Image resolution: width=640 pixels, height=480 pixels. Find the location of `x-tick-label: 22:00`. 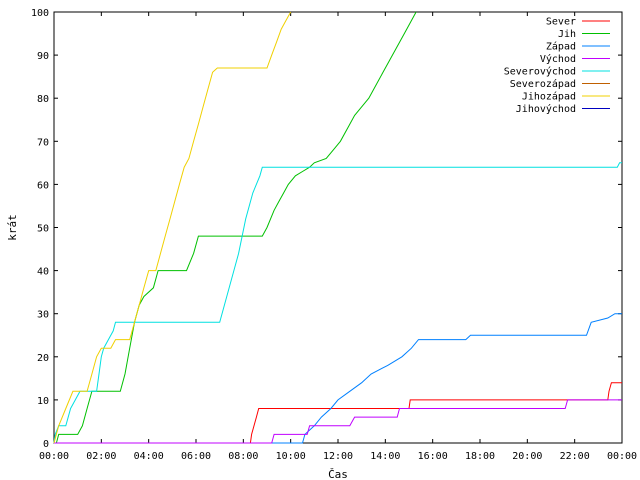

x-tick-label: 22:00 is located at coordinates (575, 456).